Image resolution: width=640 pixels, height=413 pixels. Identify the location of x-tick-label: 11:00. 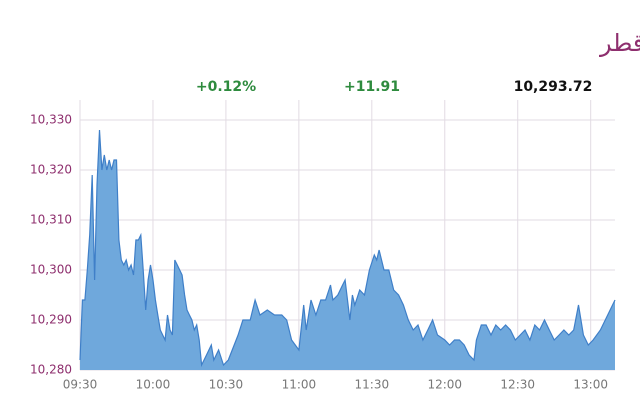
(299, 385).